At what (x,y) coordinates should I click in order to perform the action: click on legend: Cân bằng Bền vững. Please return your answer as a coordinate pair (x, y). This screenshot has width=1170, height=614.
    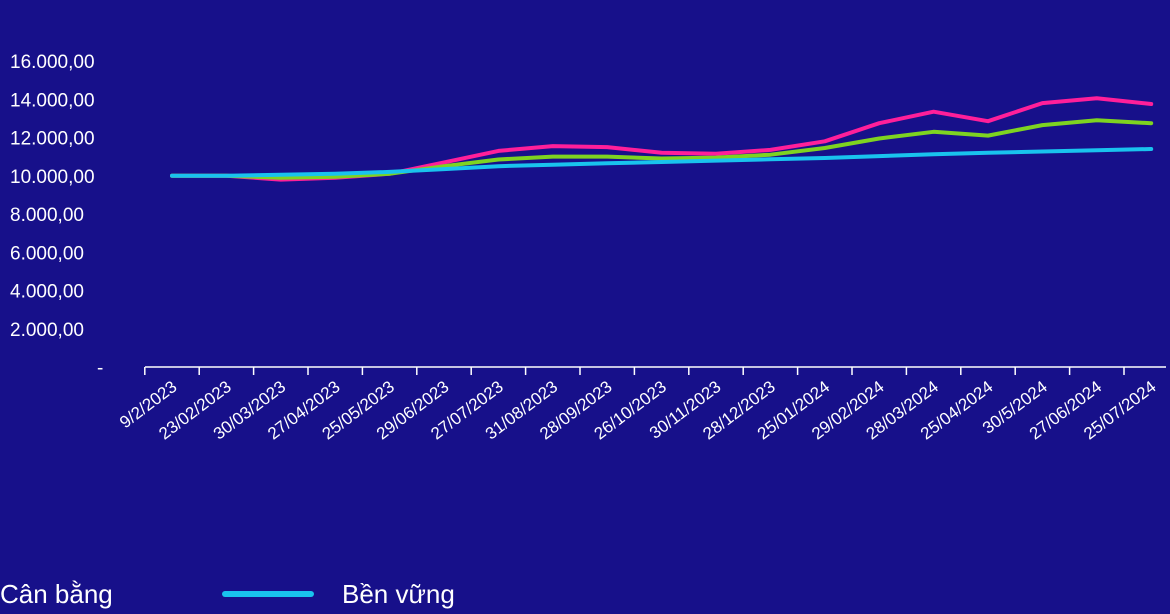
    Looking at the image, I should click on (585, 594).